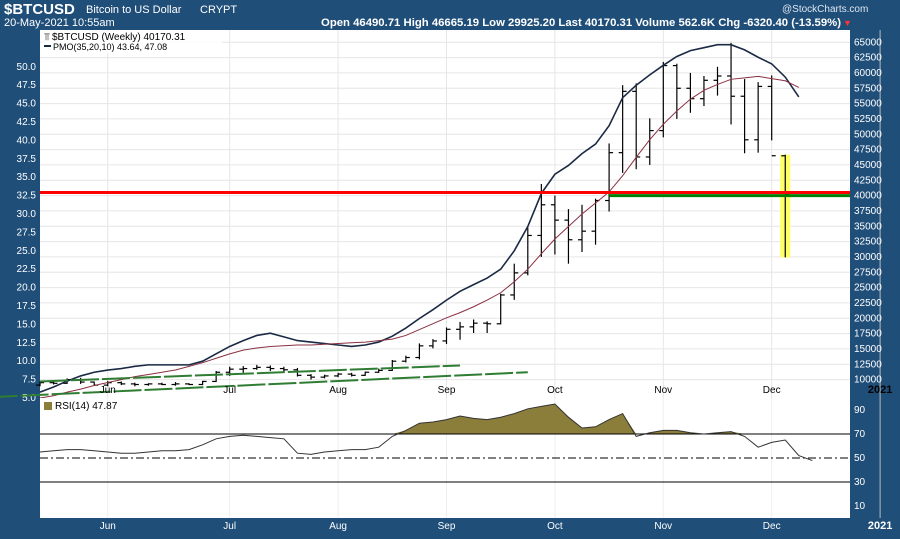  What do you see at coordinates (663, 526) in the screenshot?
I see `x-tick-label: Nov` at bounding box center [663, 526].